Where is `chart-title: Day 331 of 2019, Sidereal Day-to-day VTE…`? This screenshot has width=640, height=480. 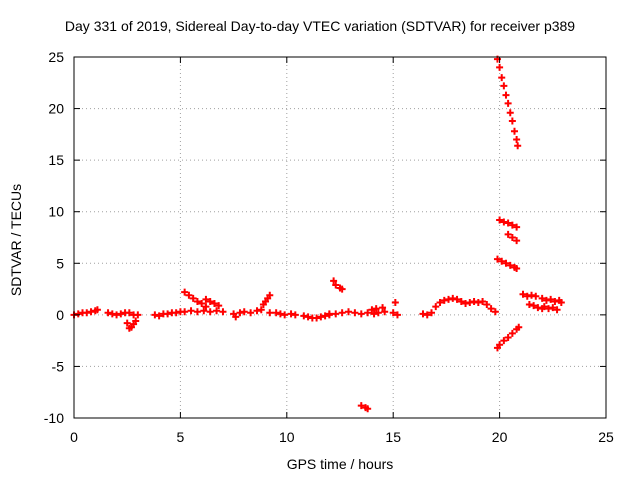 chart-title: Day 331 of 2019, Sidereal Day-to-day VTE… is located at coordinates (320, 26).